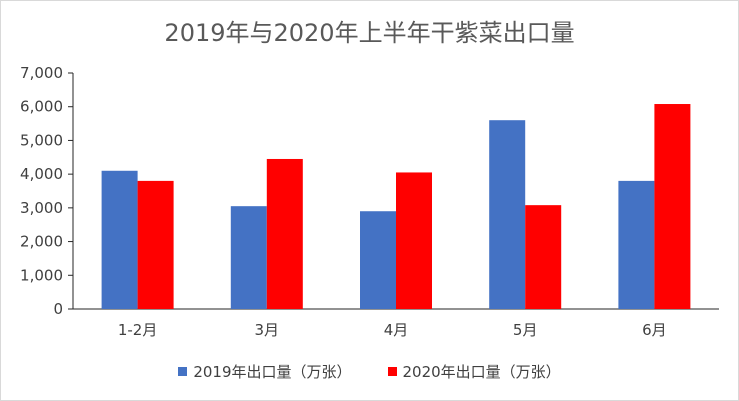  I want to click on y-tick-label: 4,000, so click(41, 174).